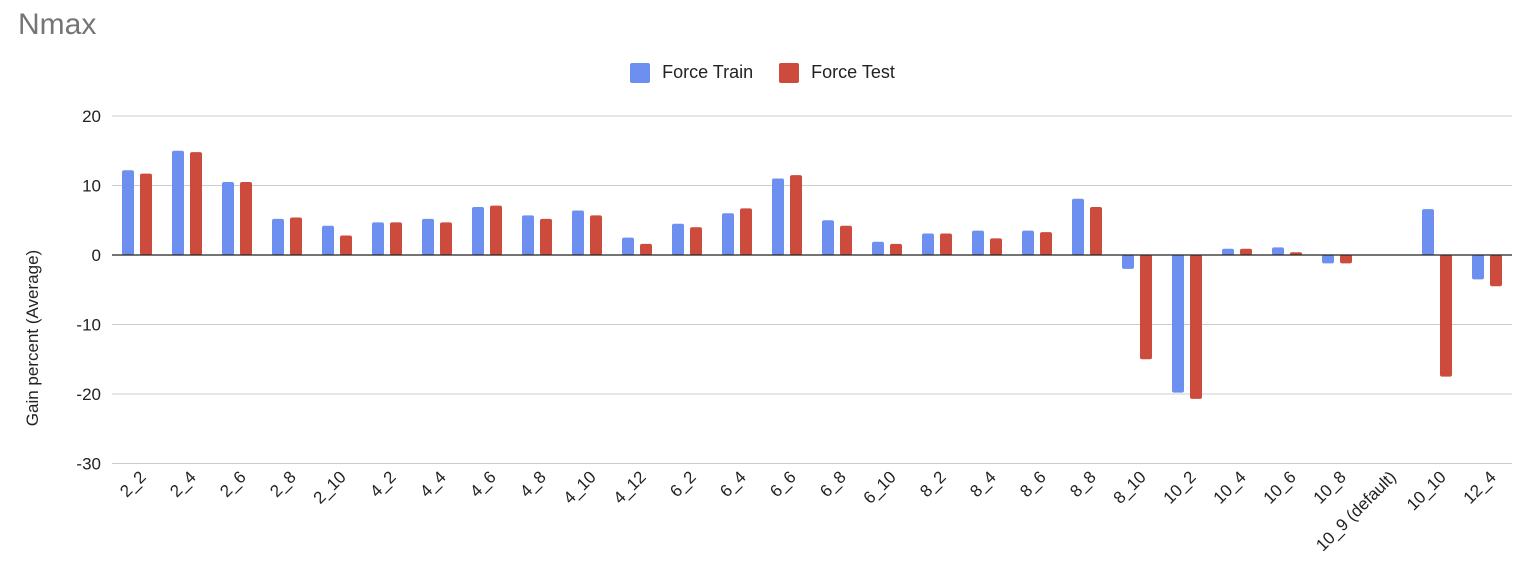 The height and width of the screenshot is (579, 1525). What do you see at coordinates (682, 483) in the screenshot?
I see `x-tick-label: 6_2` at bounding box center [682, 483].